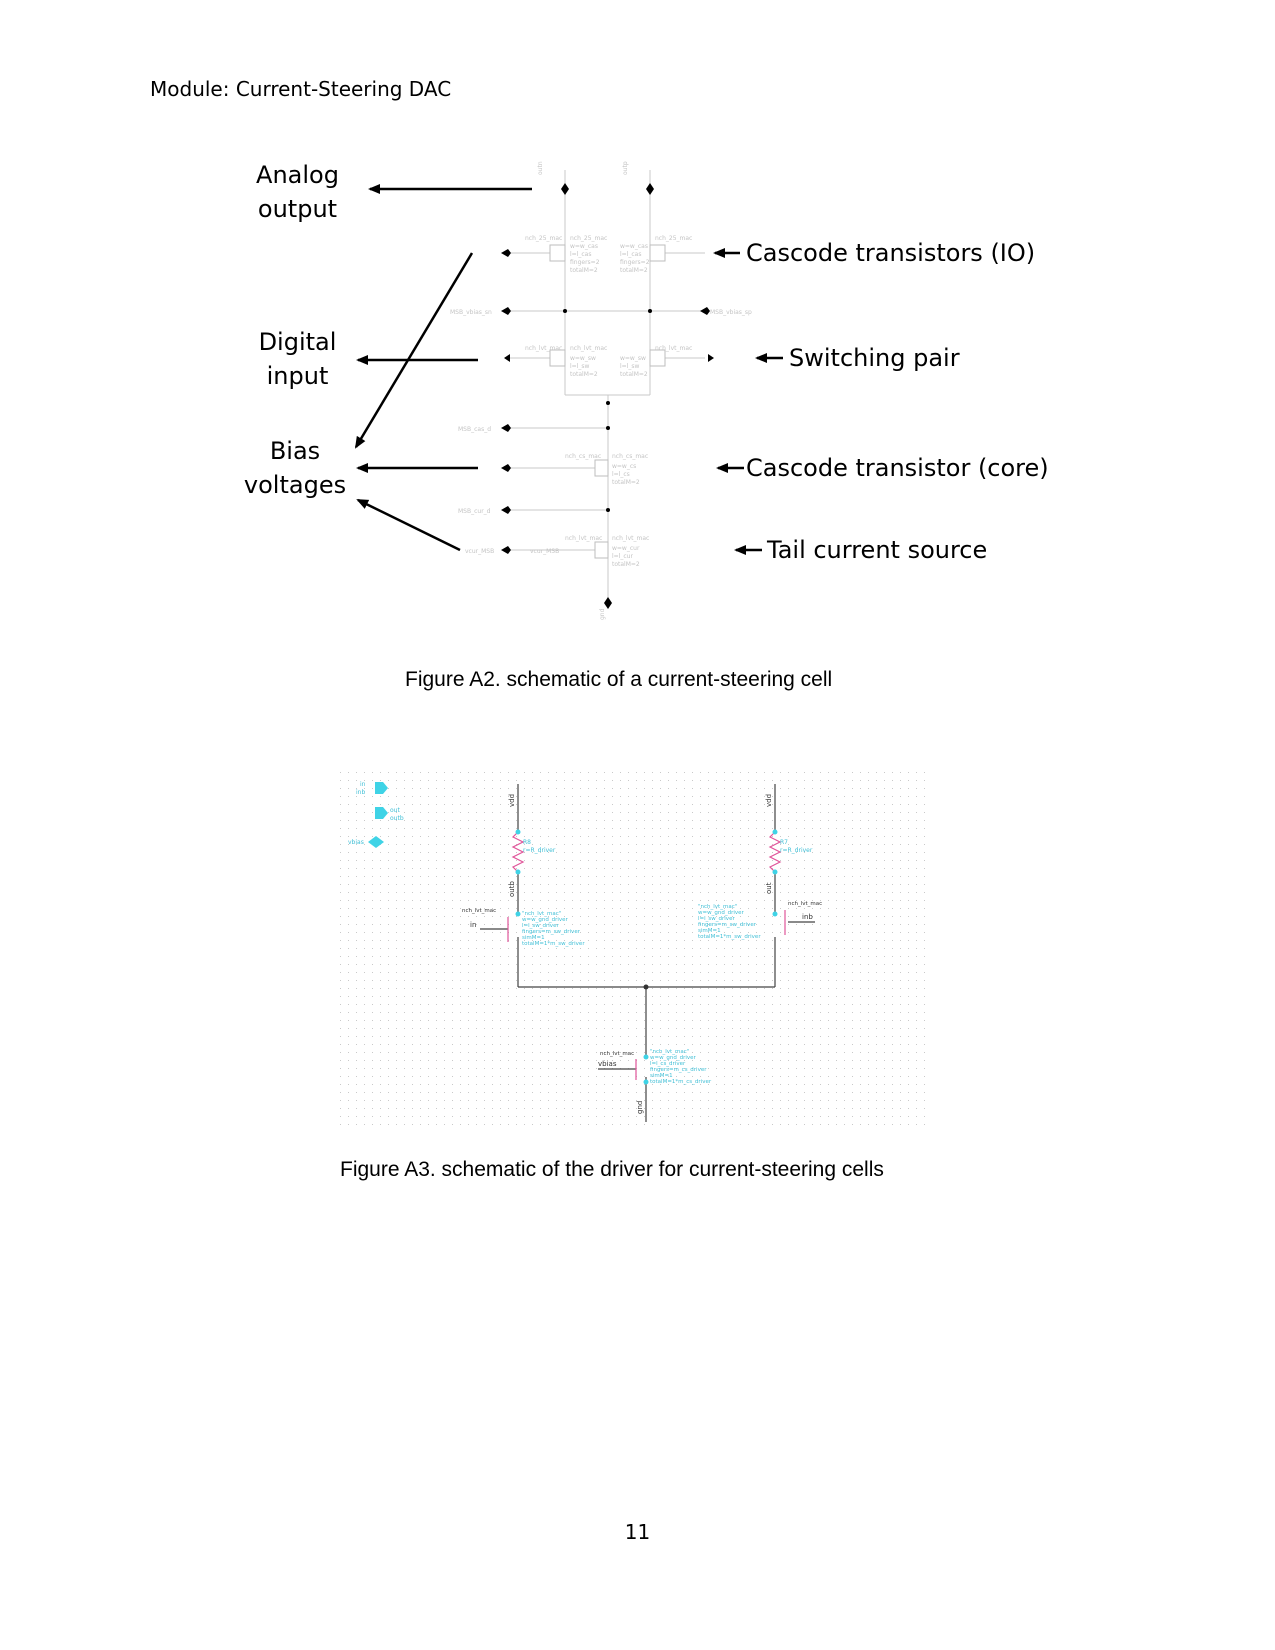  Describe the element at coordinates (727, 925) in the screenshot. I see `device-right-p4: fingers=m_sw_driver` at that location.